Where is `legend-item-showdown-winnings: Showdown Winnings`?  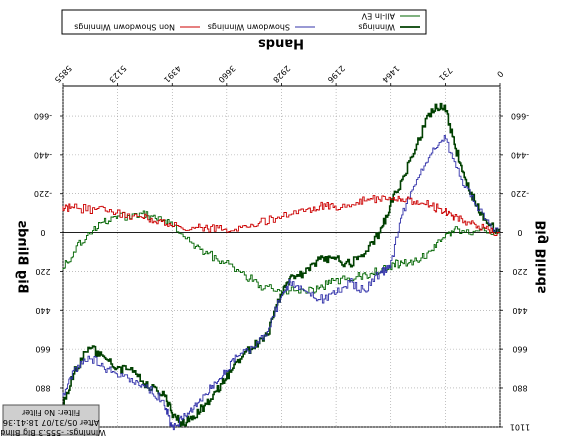 legend-item-showdown-winnings: Showdown Winnings is located at coordinates (249, 27).